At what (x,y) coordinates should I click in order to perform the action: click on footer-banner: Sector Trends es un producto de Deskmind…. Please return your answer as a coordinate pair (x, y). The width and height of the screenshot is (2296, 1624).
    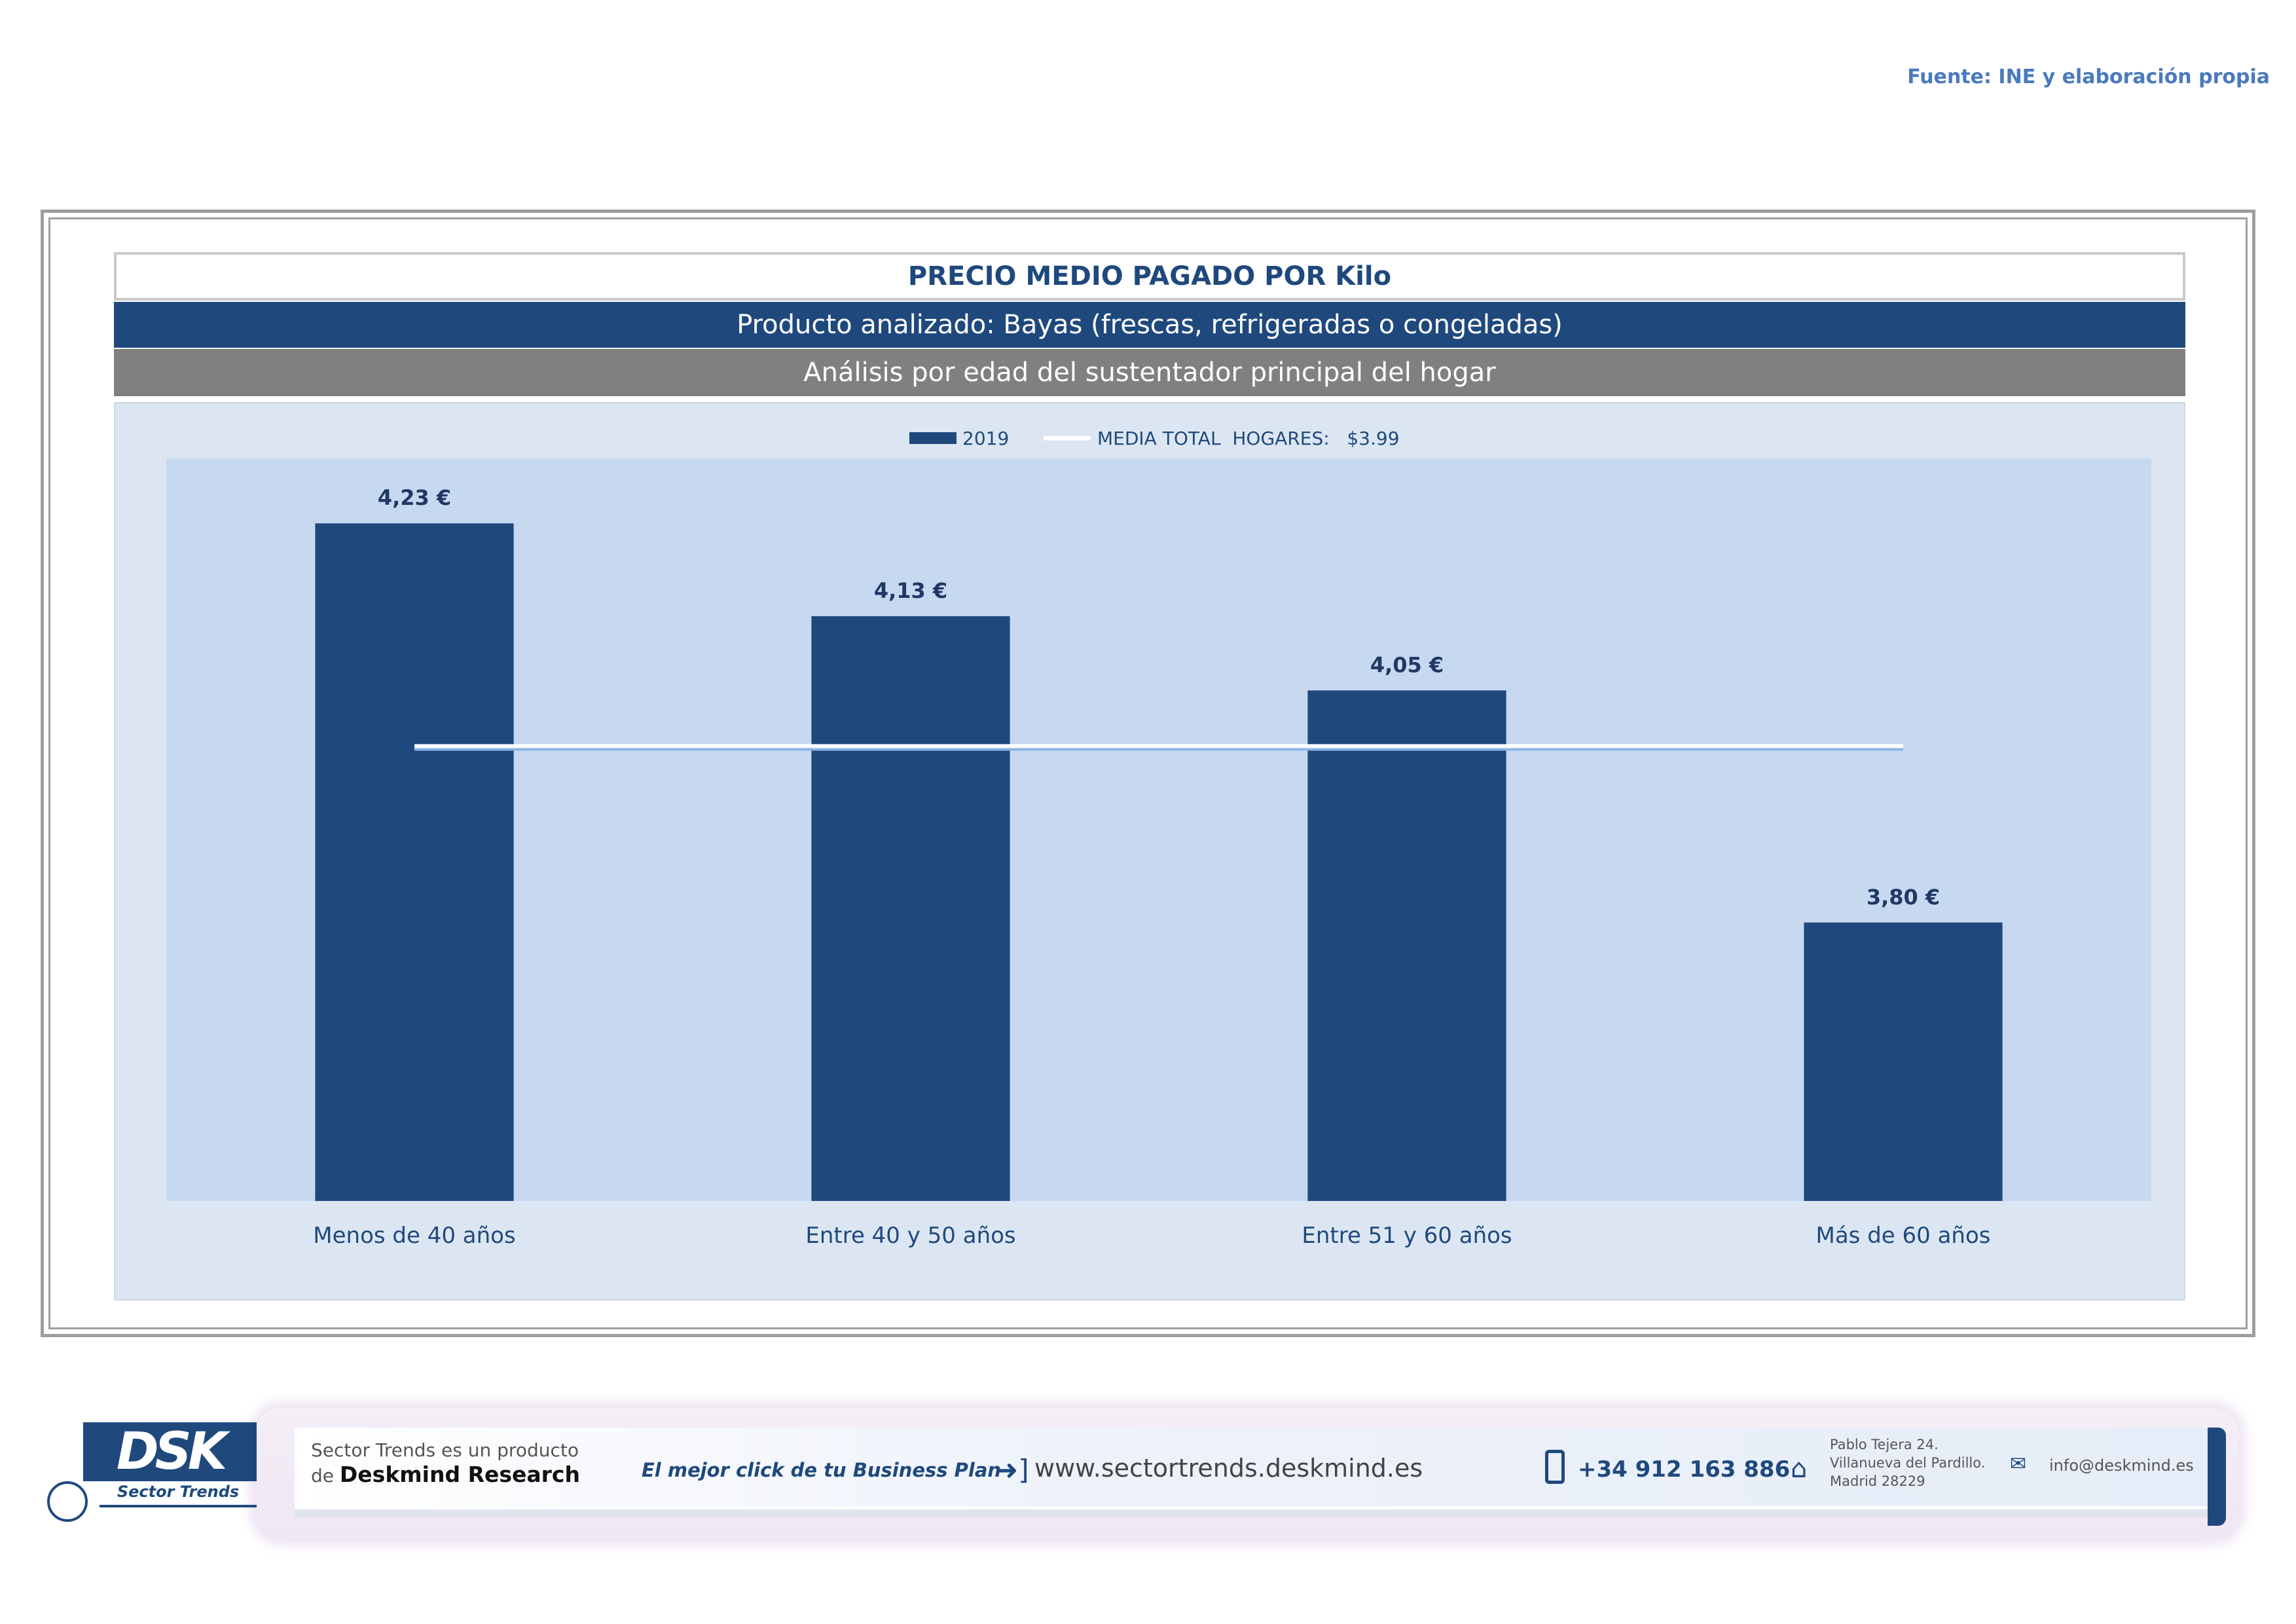
    Looking at the image, I should click on (1247, 1473).